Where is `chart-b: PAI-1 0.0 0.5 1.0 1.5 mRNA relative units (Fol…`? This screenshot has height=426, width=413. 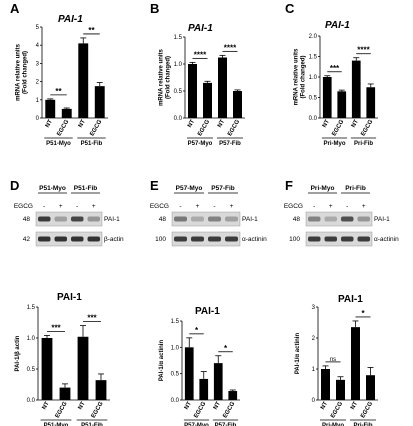 chart-b: PAI-1 0.0 0.5 1.0 1.5 mRNA relative units (Fol… is located at coordinates (202, 85).